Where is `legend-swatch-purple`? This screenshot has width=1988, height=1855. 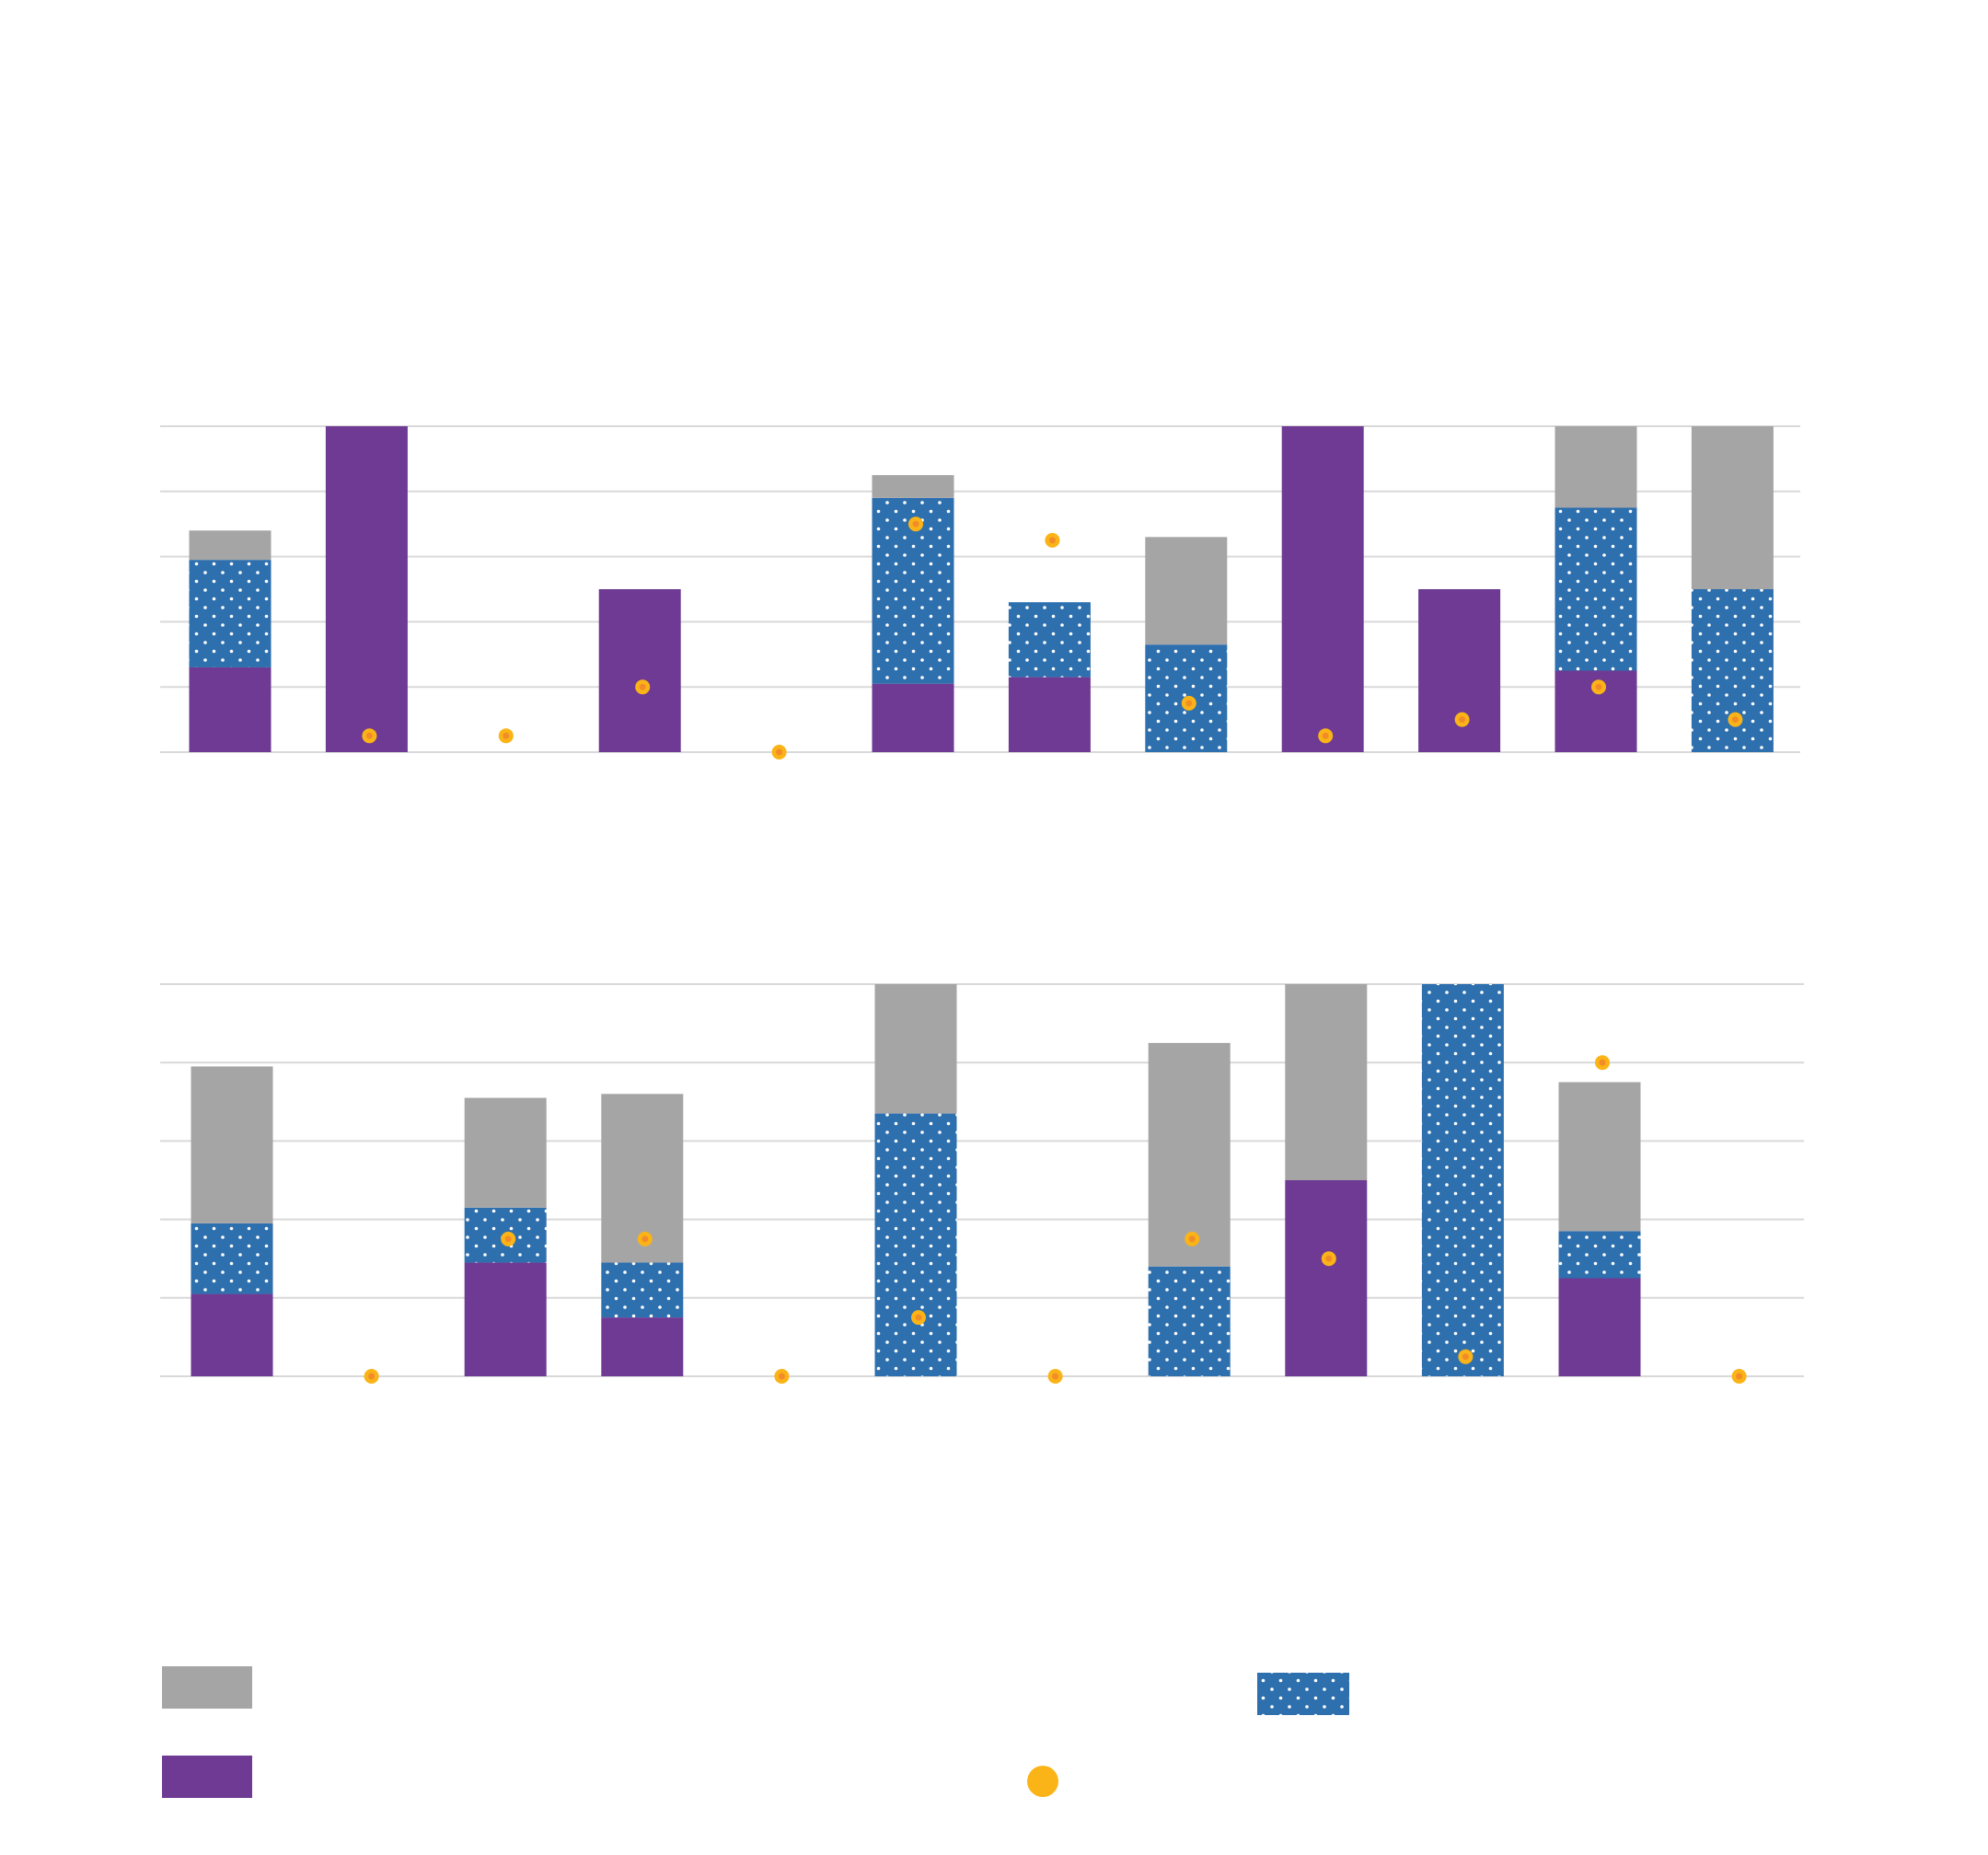
legend-swatch-purple is located at coordinates (207, 1777).